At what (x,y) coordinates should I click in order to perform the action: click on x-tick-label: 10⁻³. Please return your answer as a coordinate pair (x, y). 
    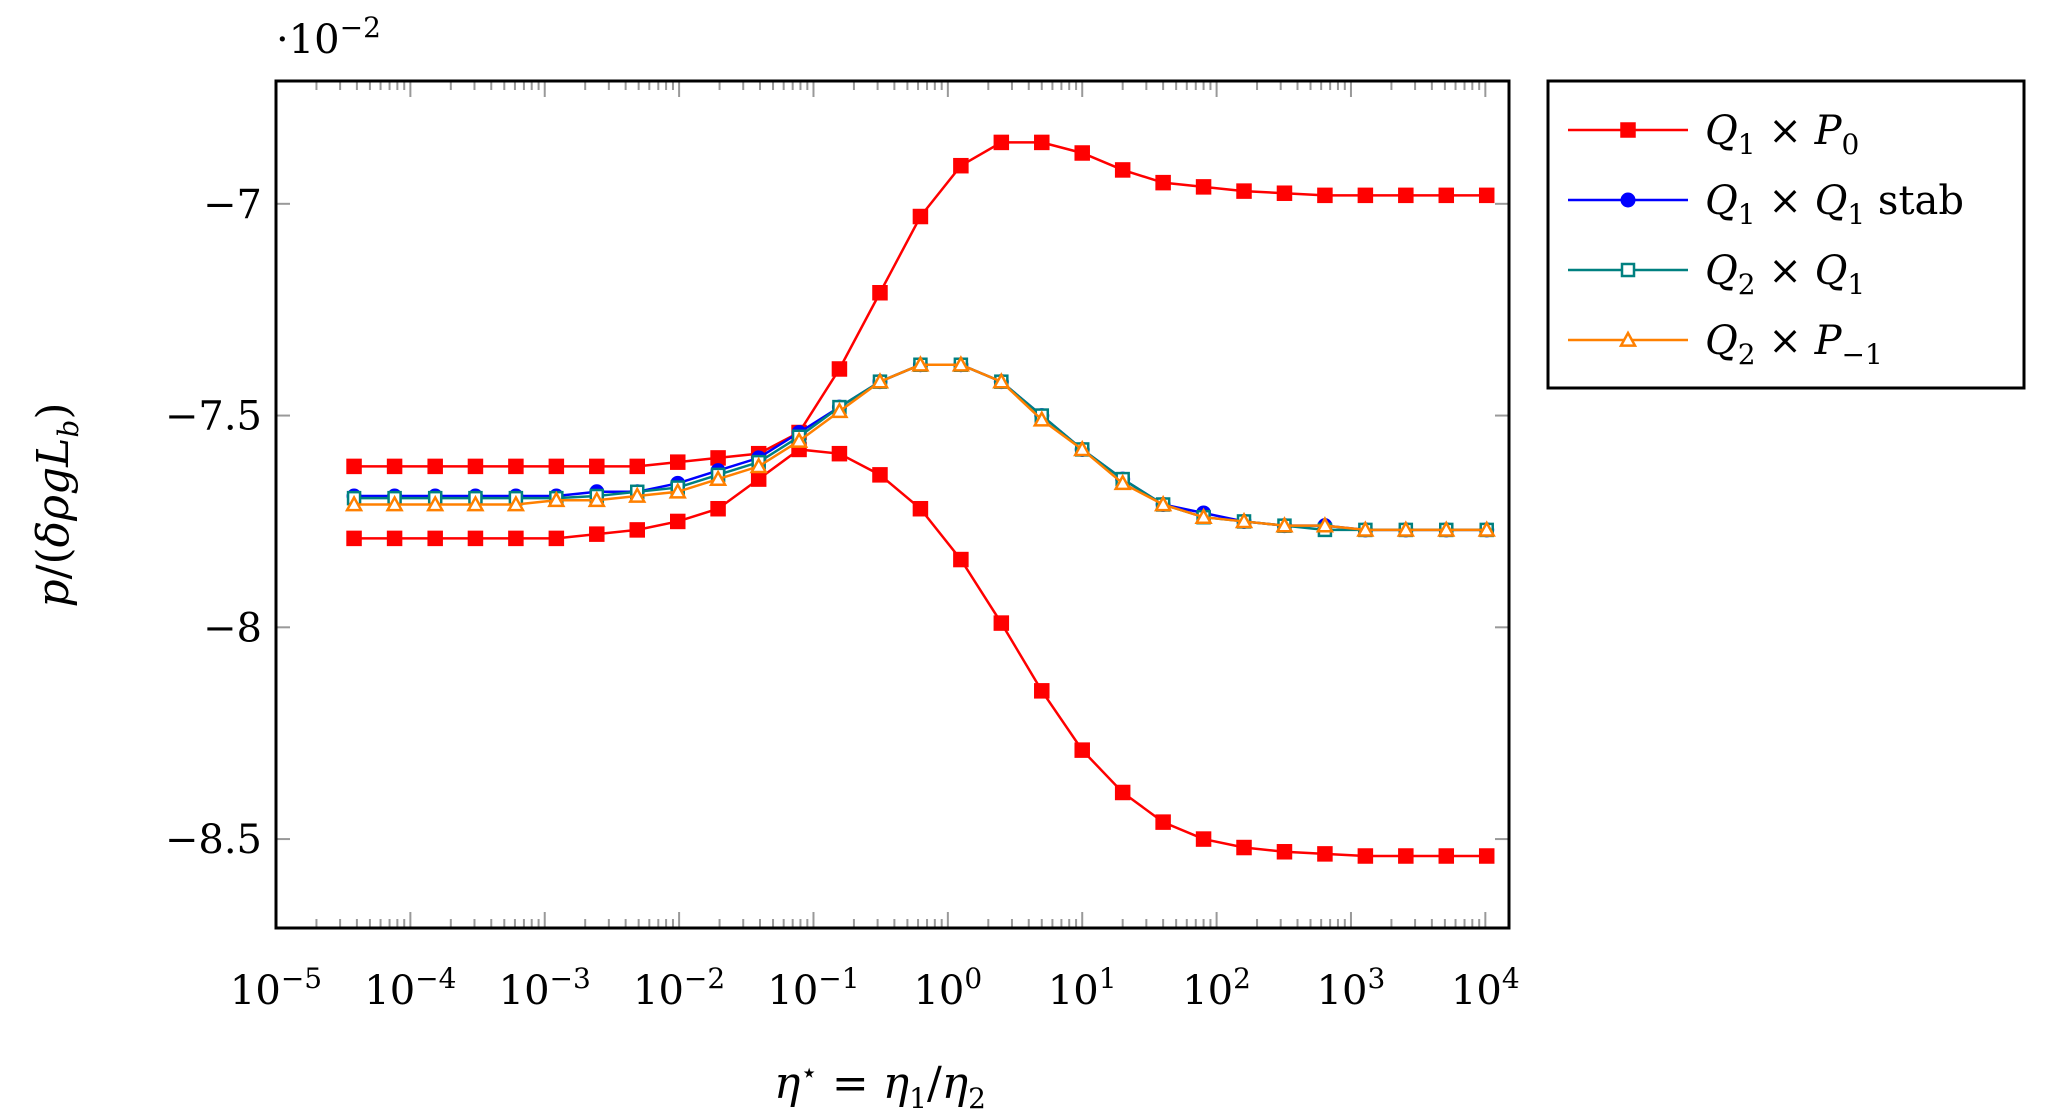
    Looking at the image, I should click on (545, 988).